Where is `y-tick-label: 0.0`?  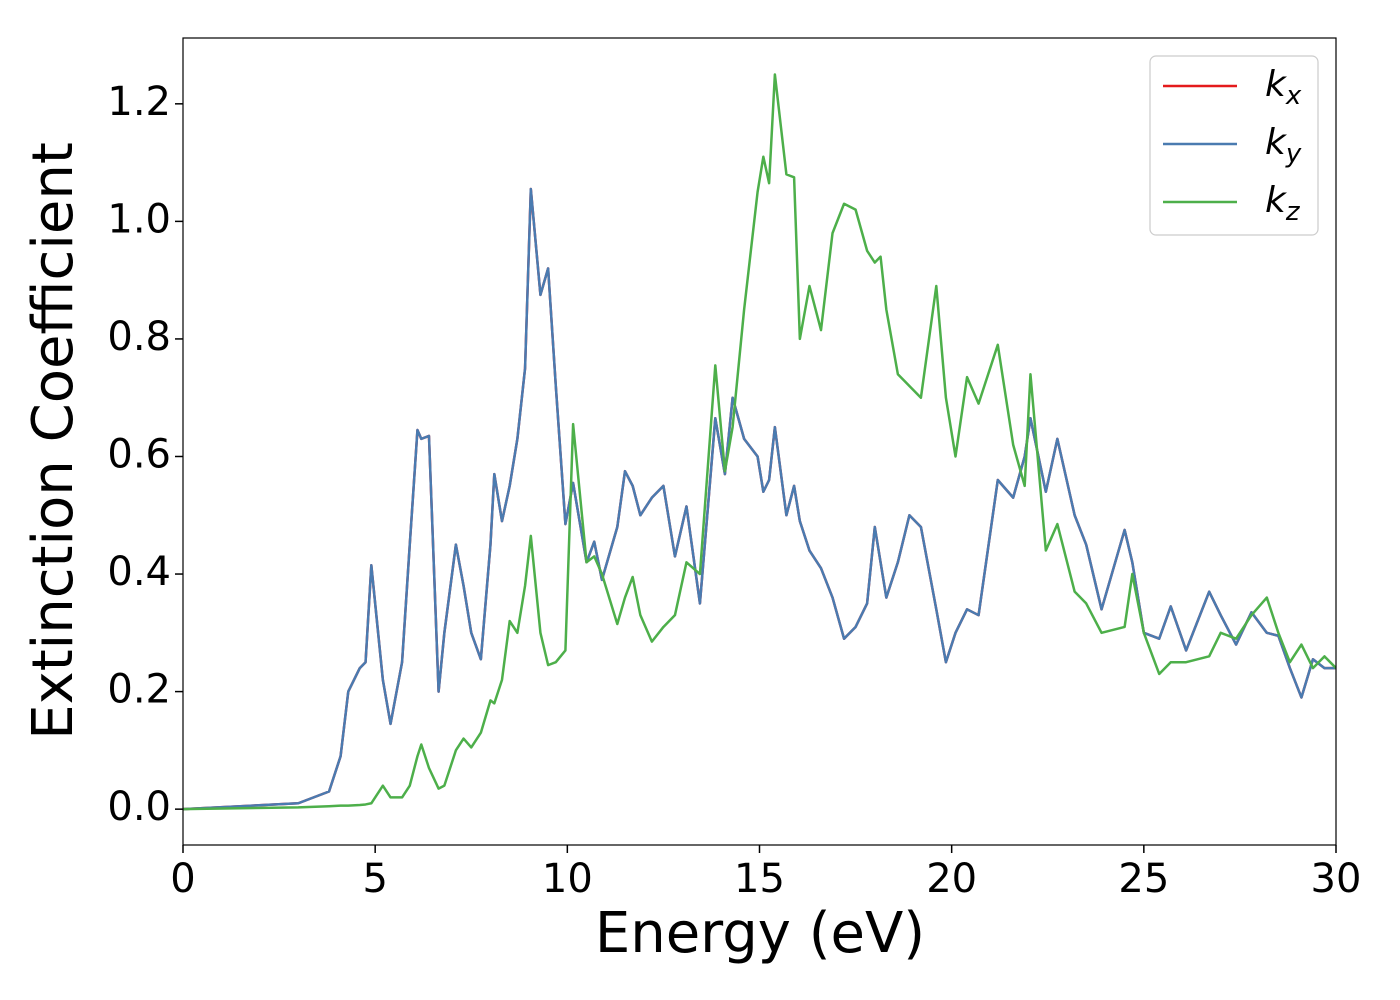
y-tick-label: 0.0 is located at coordinates (139, 807).